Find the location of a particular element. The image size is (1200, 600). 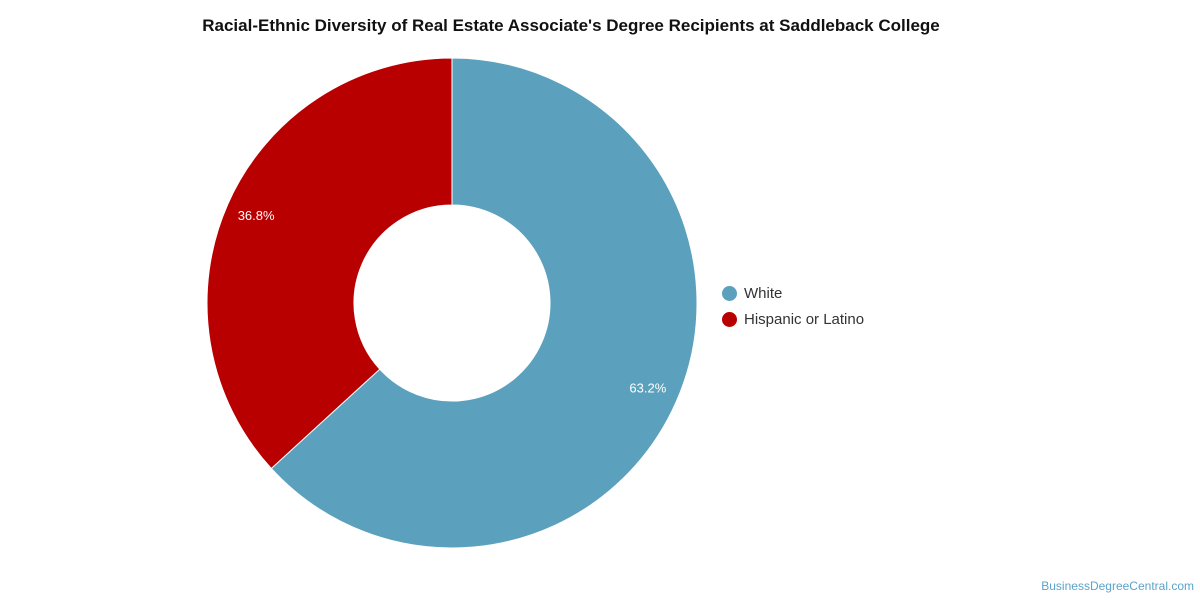

legend-item-hispanic-or-latino: Hispanic or Latino is located at coordinates (793, 319).